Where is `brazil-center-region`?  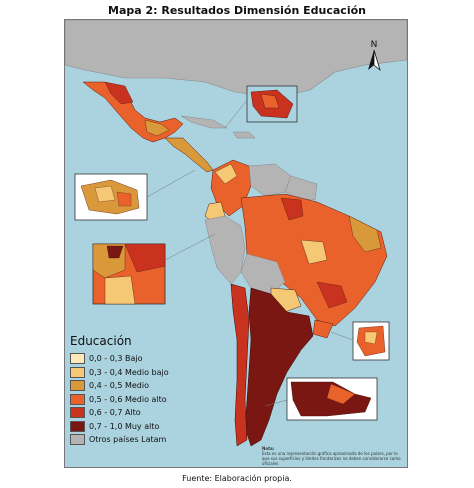
brazil-center-region is located at coordinates (314, 252).